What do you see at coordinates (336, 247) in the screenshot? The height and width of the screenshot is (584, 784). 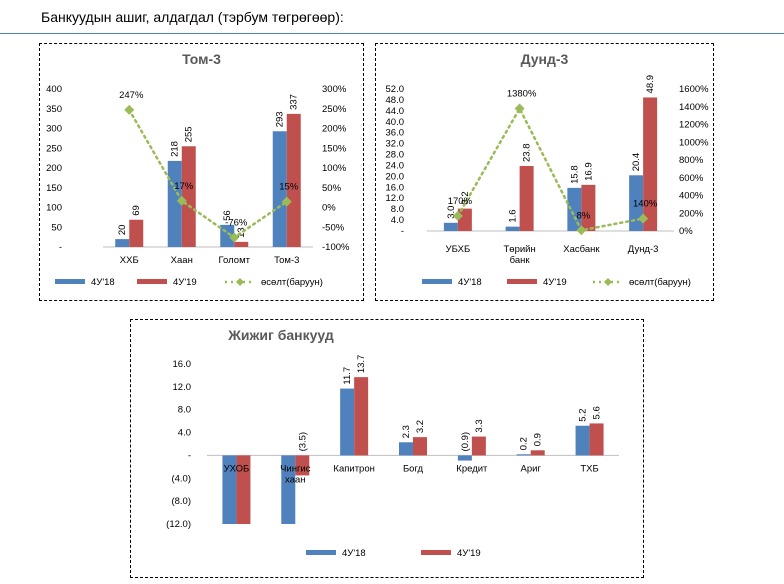 I see `y2-tick-label: -100%` at bounding box center [336, 247].